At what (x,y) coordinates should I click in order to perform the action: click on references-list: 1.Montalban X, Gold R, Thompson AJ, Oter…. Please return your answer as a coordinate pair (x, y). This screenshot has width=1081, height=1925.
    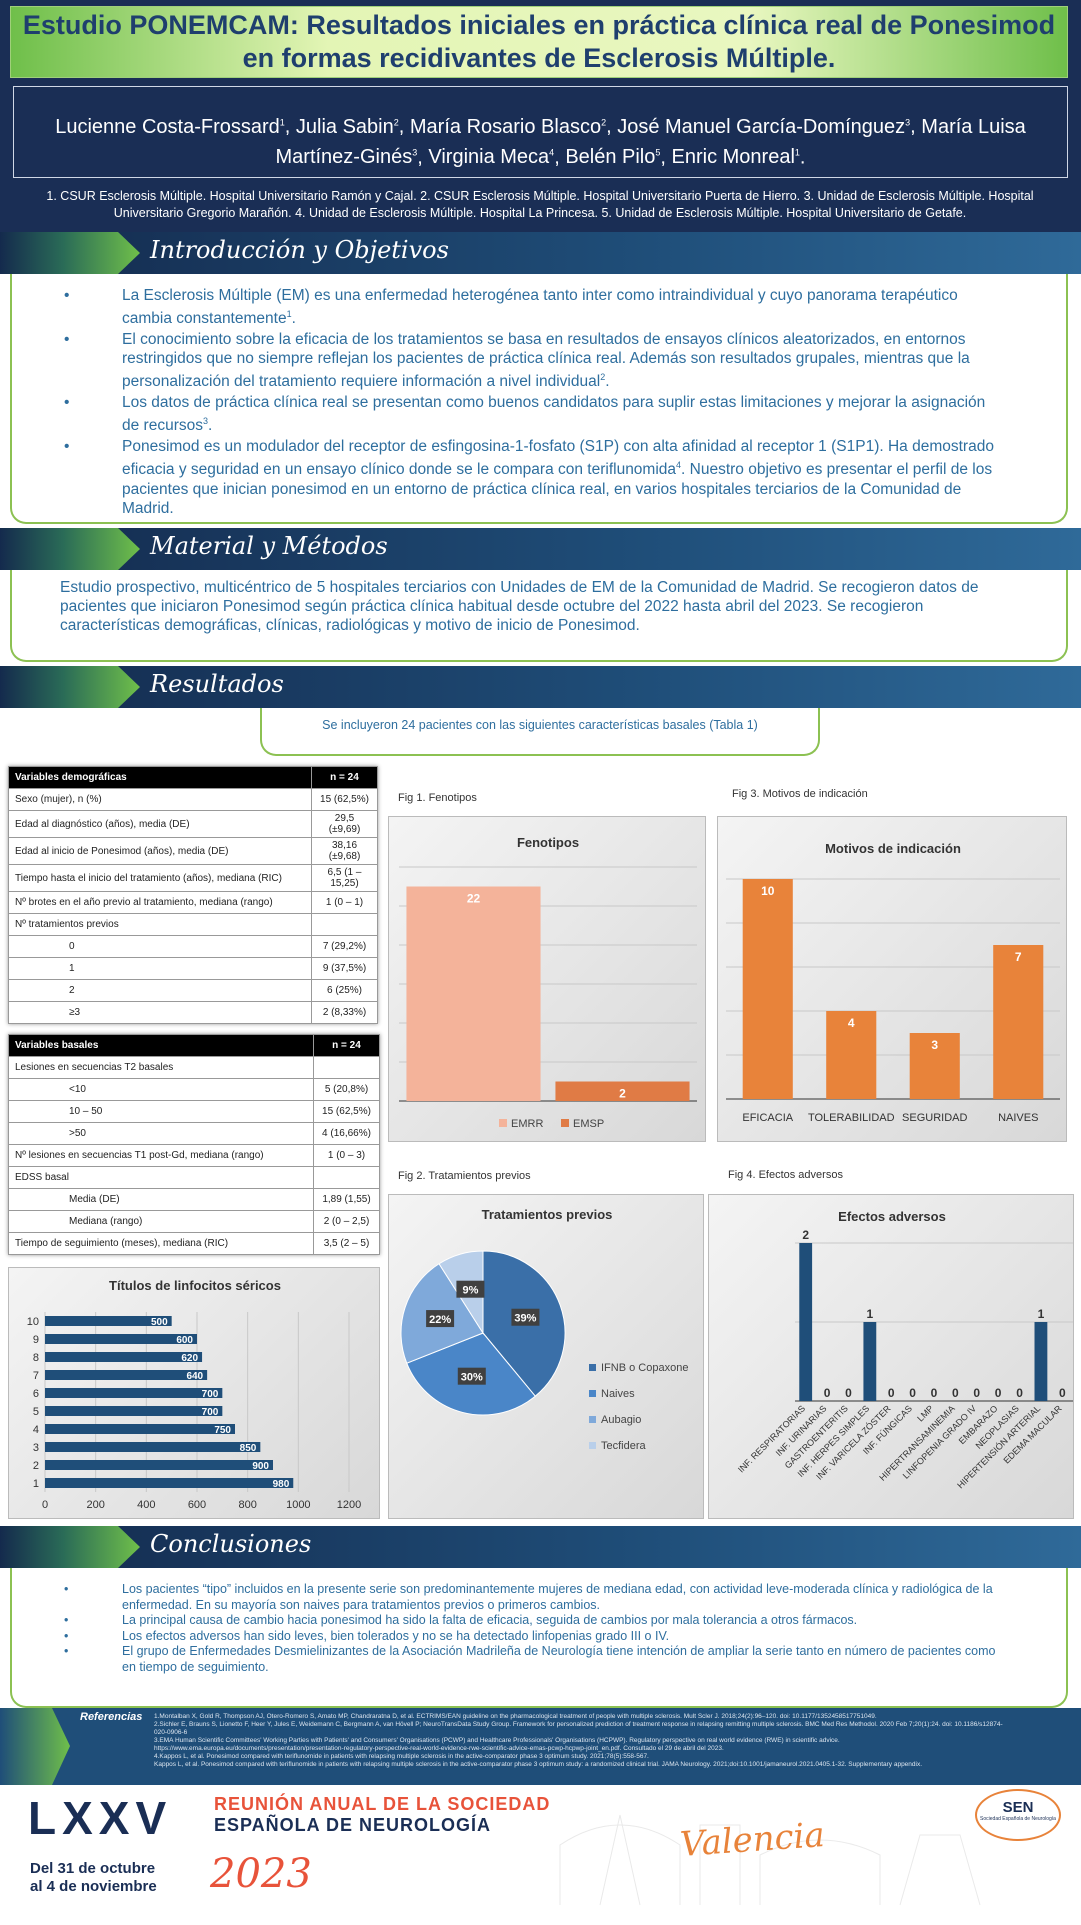
    Looking at the image, I should click on (584, 1741).